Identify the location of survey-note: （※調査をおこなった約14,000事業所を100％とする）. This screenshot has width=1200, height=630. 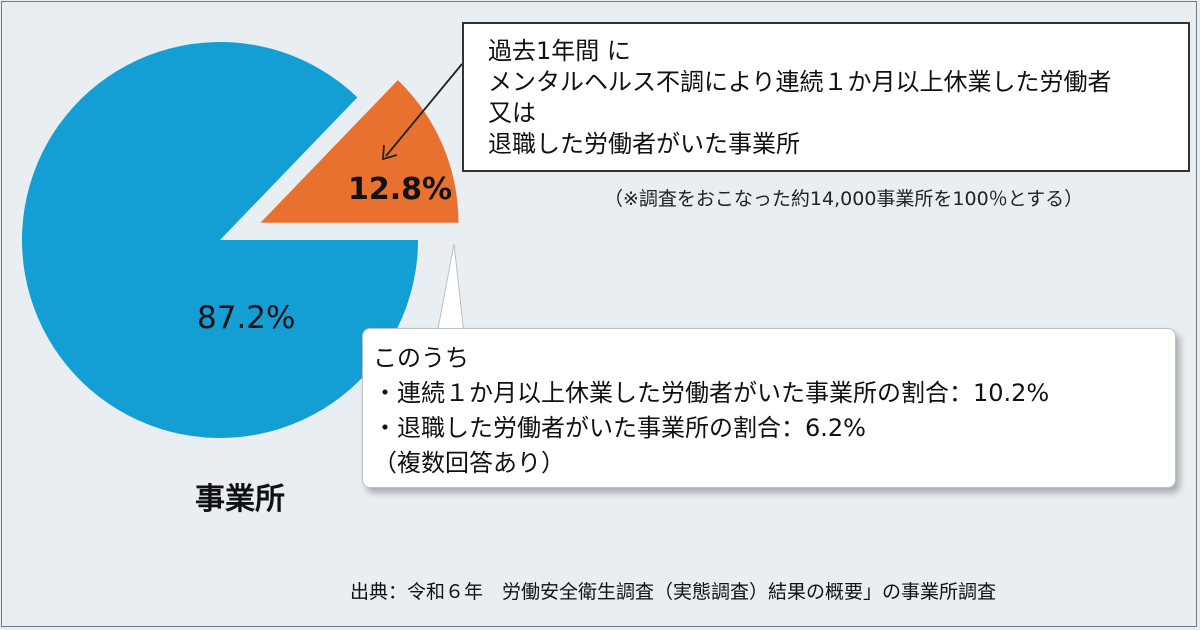
(844, 199).